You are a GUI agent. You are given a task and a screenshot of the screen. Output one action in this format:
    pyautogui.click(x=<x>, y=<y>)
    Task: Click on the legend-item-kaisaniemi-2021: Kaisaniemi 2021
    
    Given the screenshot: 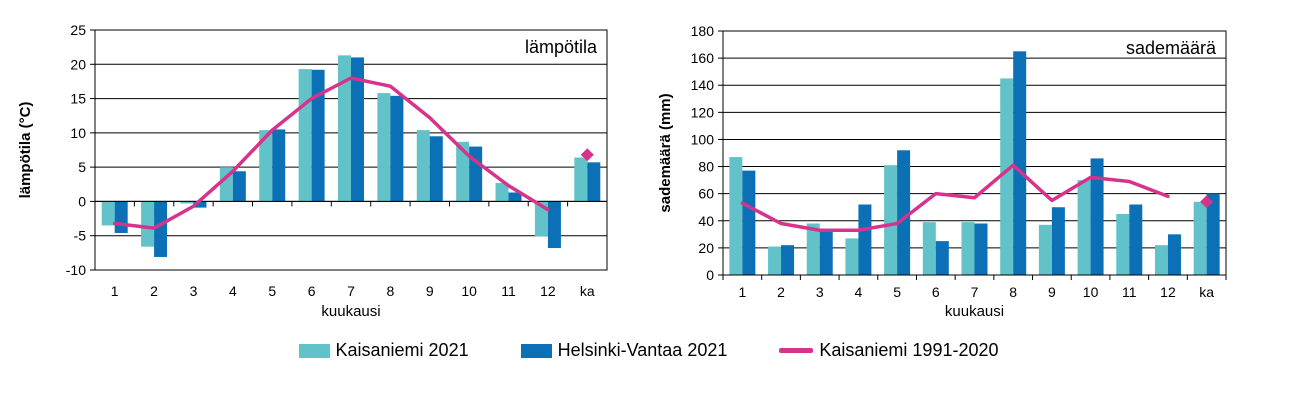 What is the action you would take?
    pyautogui.click(x=383, y=350)
    